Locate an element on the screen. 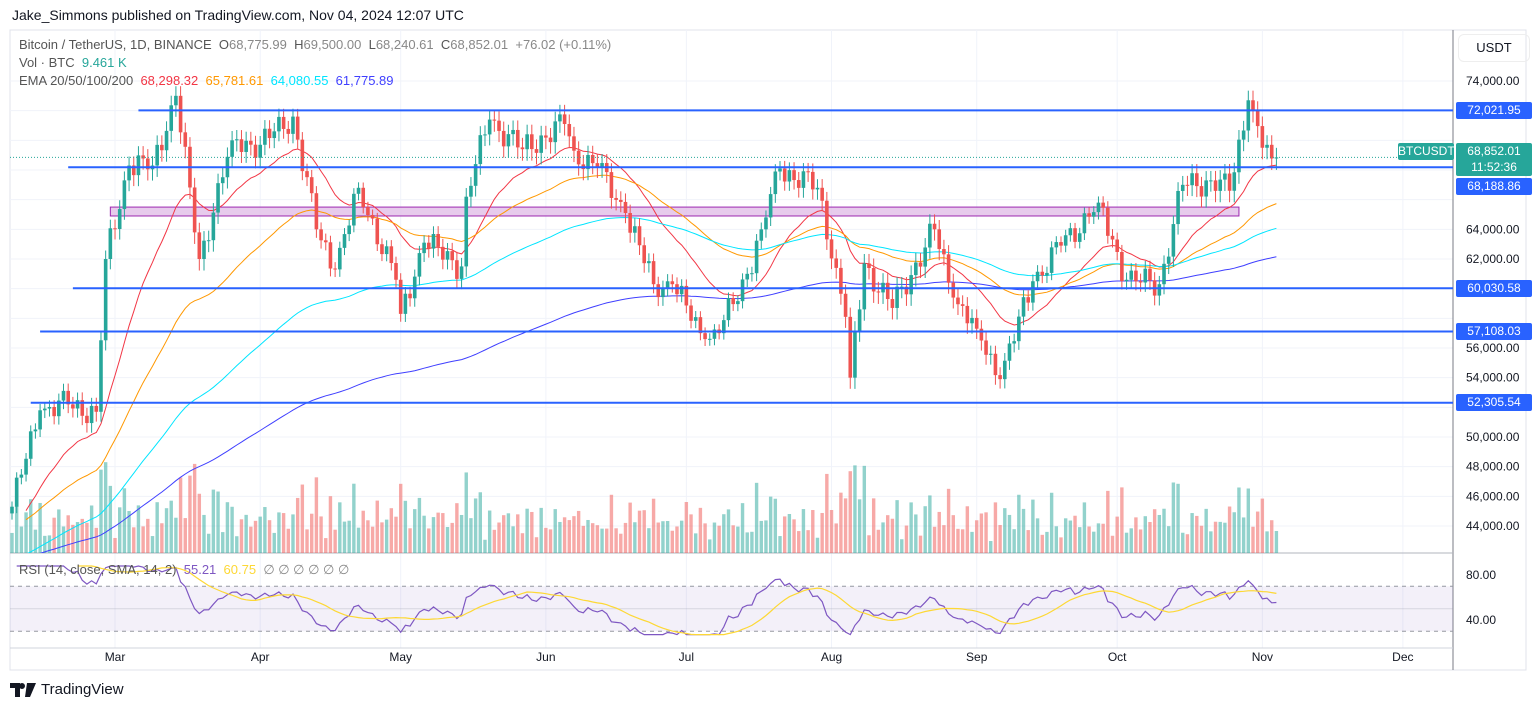  price-tick-label: 56,000.00 is located at coordinates (1493, 348).